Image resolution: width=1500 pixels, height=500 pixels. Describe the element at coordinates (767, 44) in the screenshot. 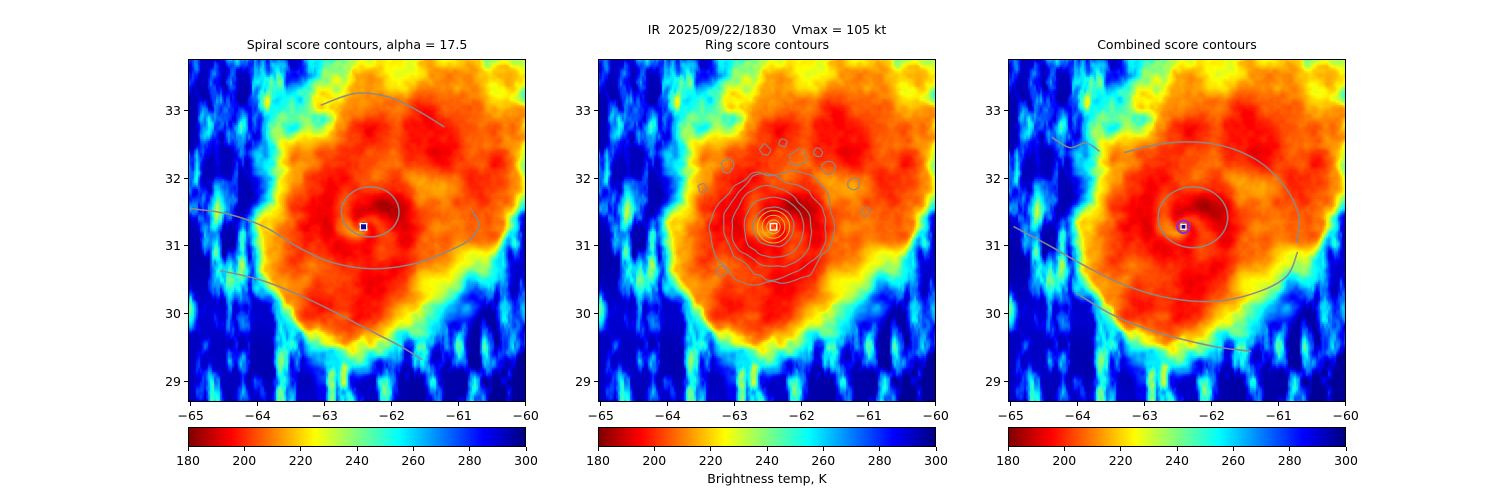

I see `panel-ring-title: Ring score contours` at that location.